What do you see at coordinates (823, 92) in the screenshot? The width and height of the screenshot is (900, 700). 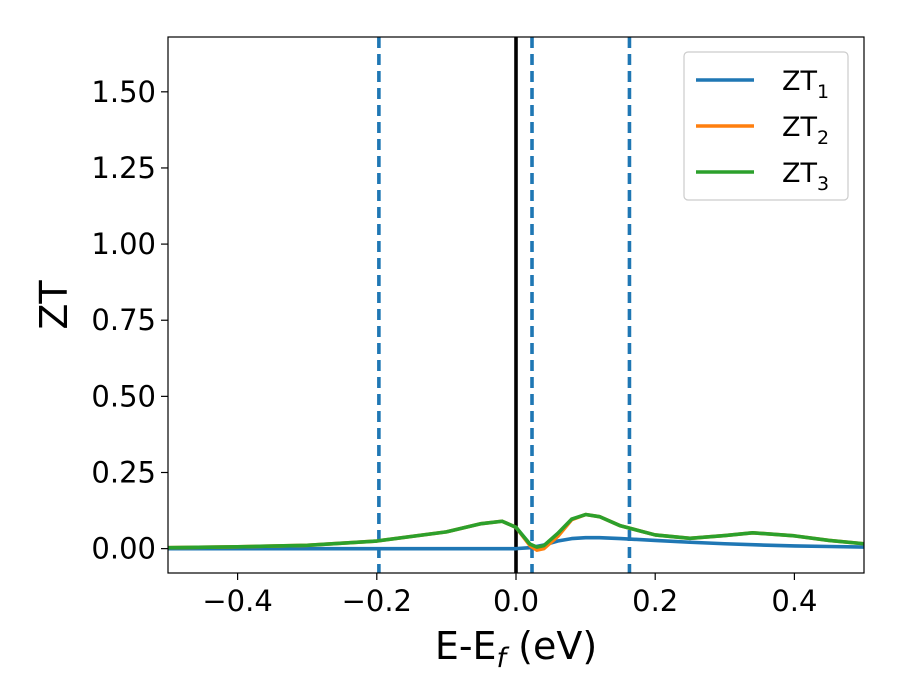 I see `legend-label-subscript: 1` at bounding box center [823, 92].